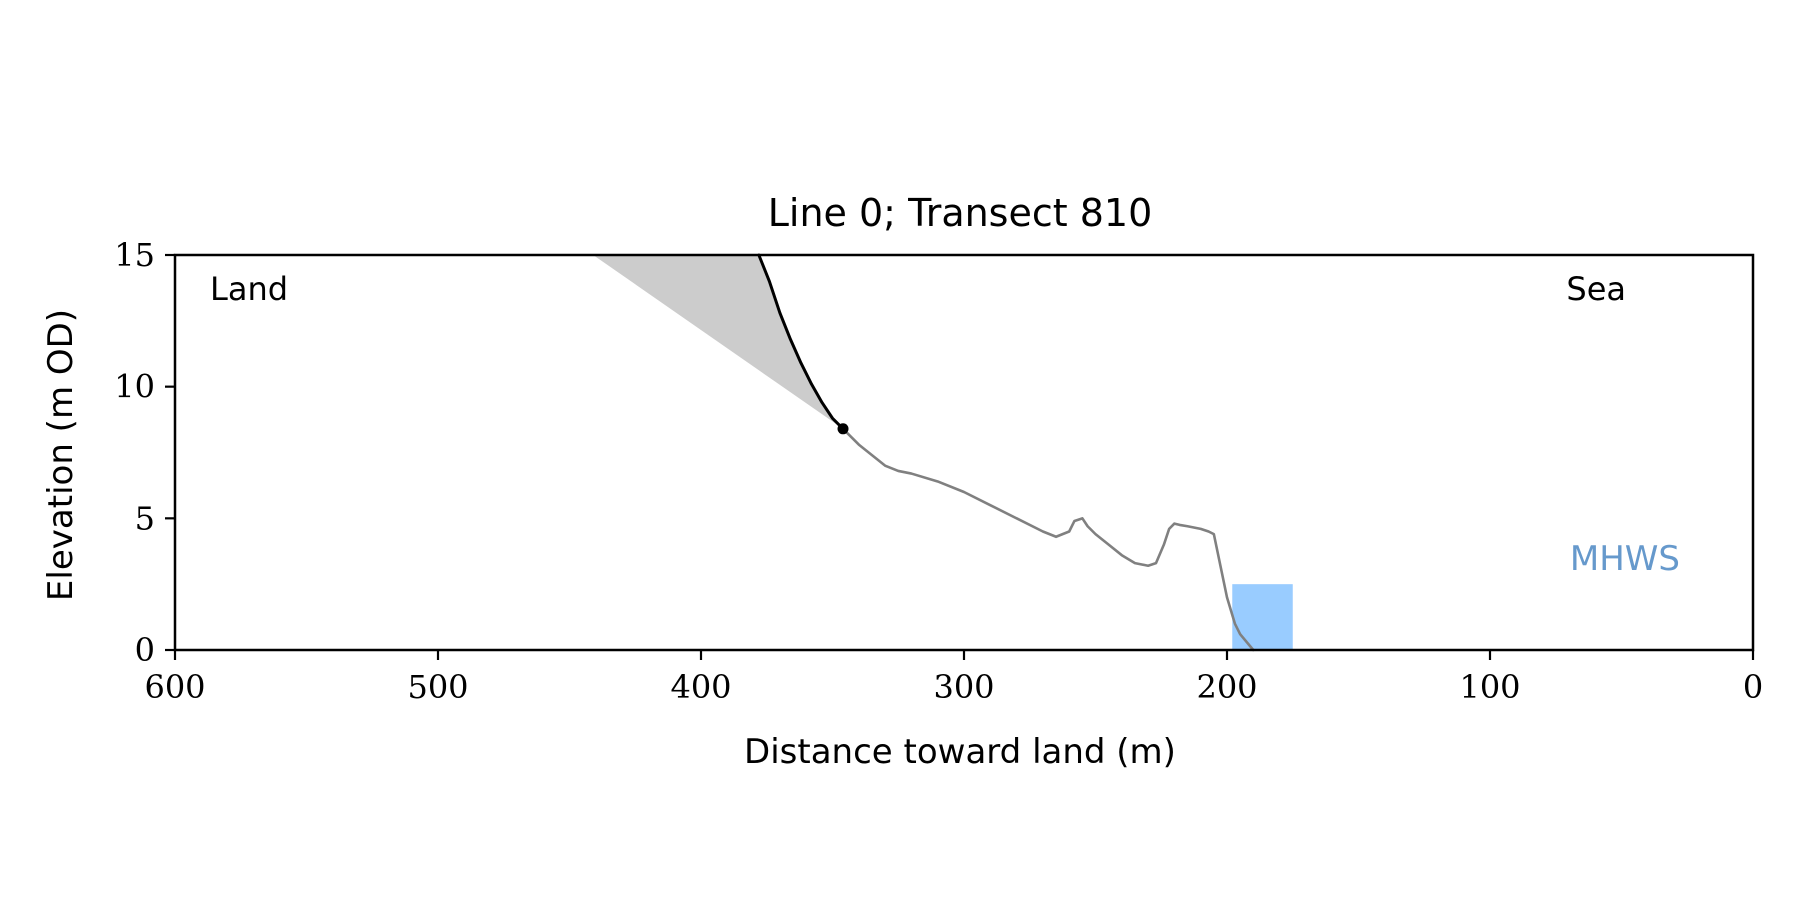  What do you see at coordinates (960, 752) in the screenshot?
I see `x-axis-label: Distance toward land (m)` at bounding box center [960, 752].